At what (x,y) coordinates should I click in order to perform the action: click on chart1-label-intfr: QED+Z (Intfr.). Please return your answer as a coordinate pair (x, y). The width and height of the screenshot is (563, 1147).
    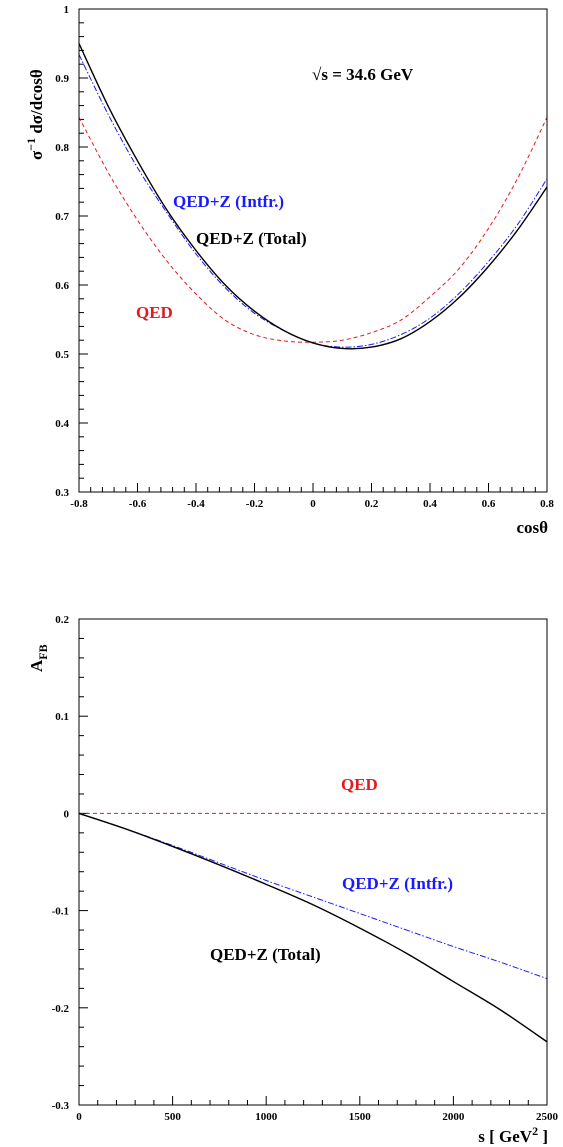
    Looking at the image, I should click on (228, 201).